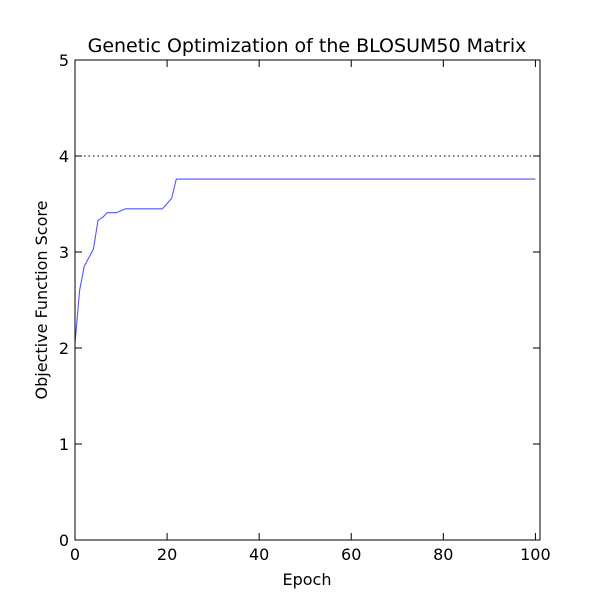 This screenshot has width=600, height=600. I want to click on x-tick-label-2: 40, so click(259, 554).